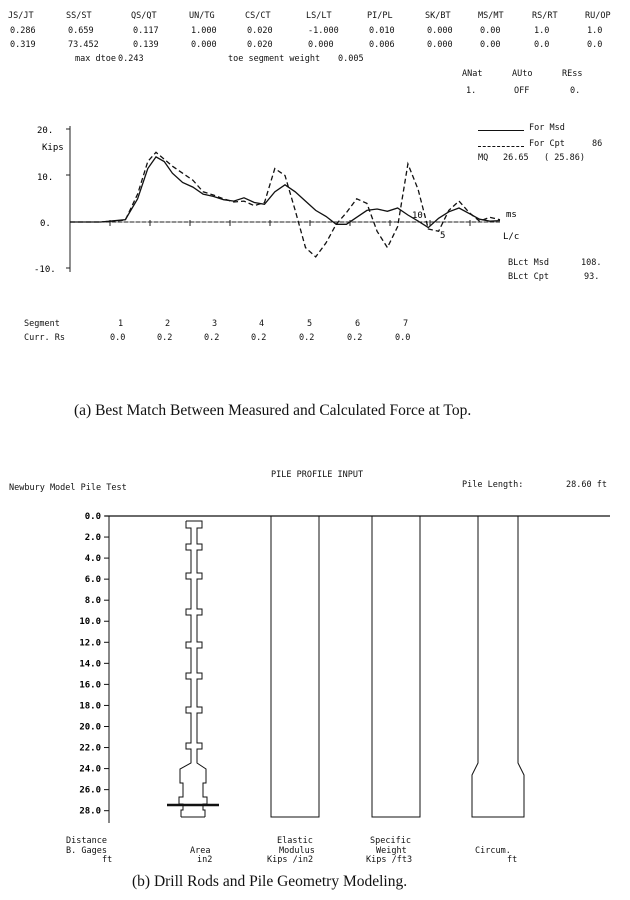  Describe the element at coordinates (511, 237) in the screenshot. I see `lc-axis-label: L/c` at that location.